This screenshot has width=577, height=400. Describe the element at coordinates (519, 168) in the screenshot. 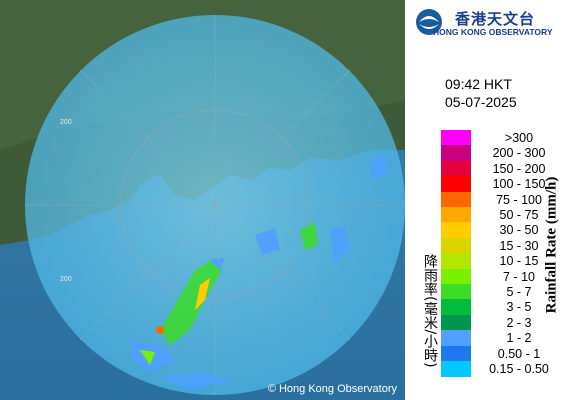

I see `legend-label: 150 - 200` at that location.